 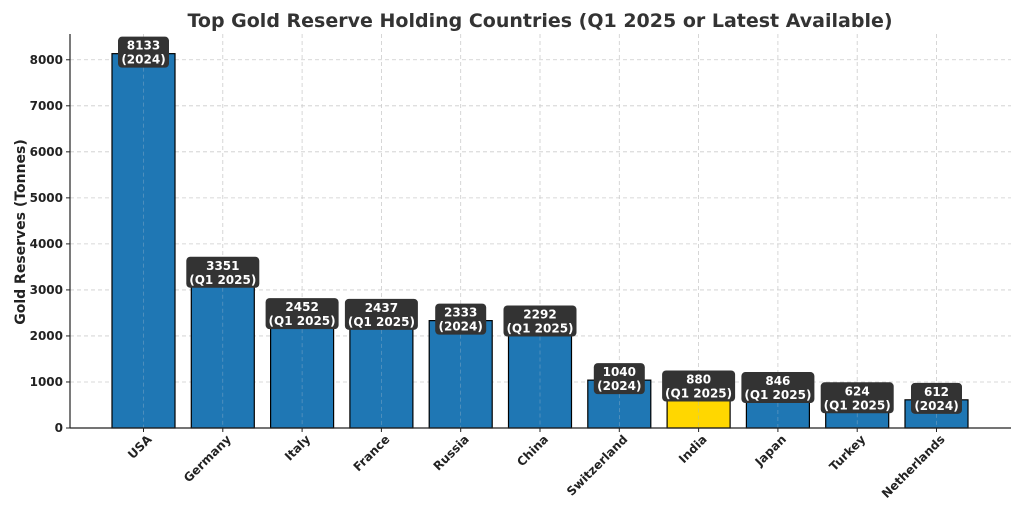 What do you see at coordinates (619, 372) in the screenshot?
I see `data-label-value: 1040` at bounding box center [619, 372].